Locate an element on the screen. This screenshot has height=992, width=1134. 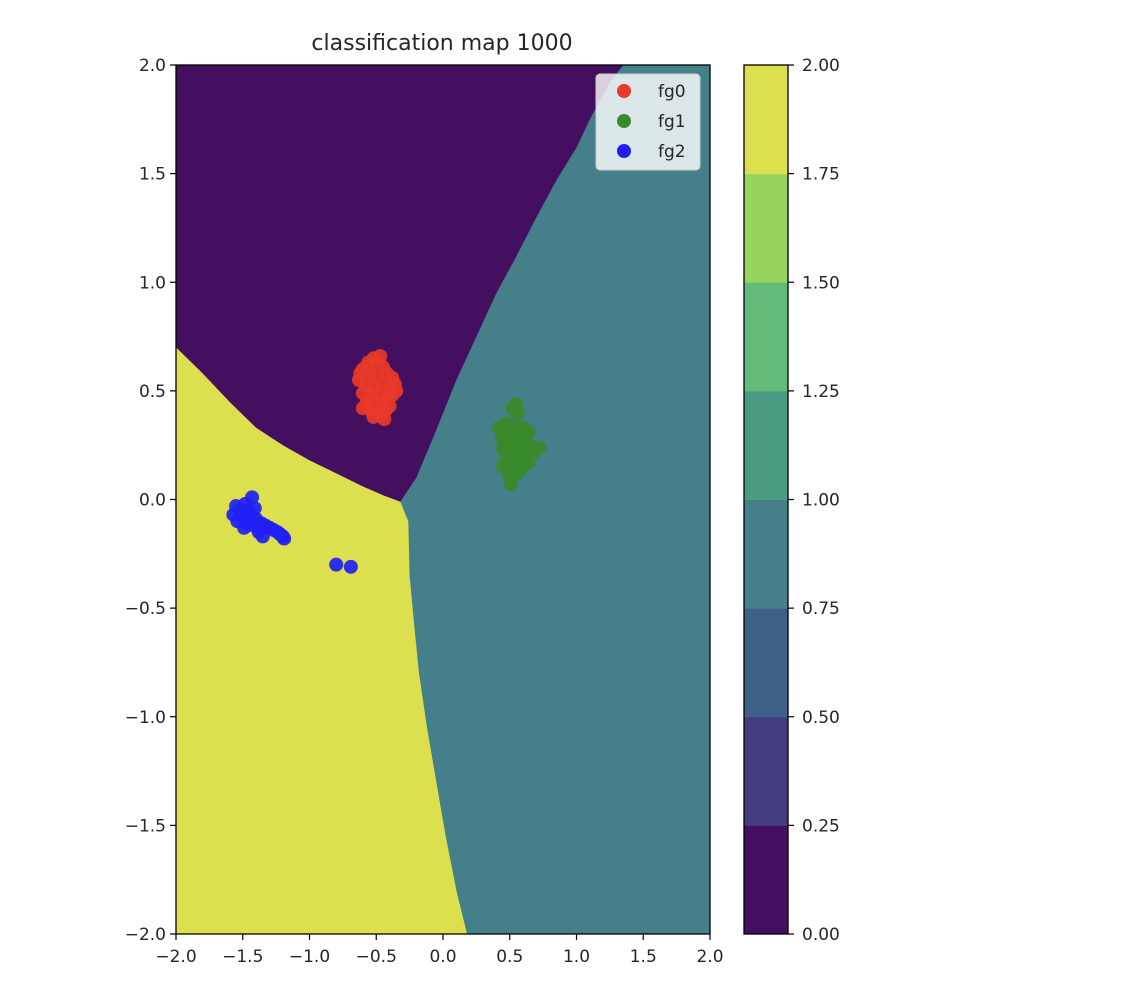
y-tick-label: 1.5 is located at coordinates (152, 175).